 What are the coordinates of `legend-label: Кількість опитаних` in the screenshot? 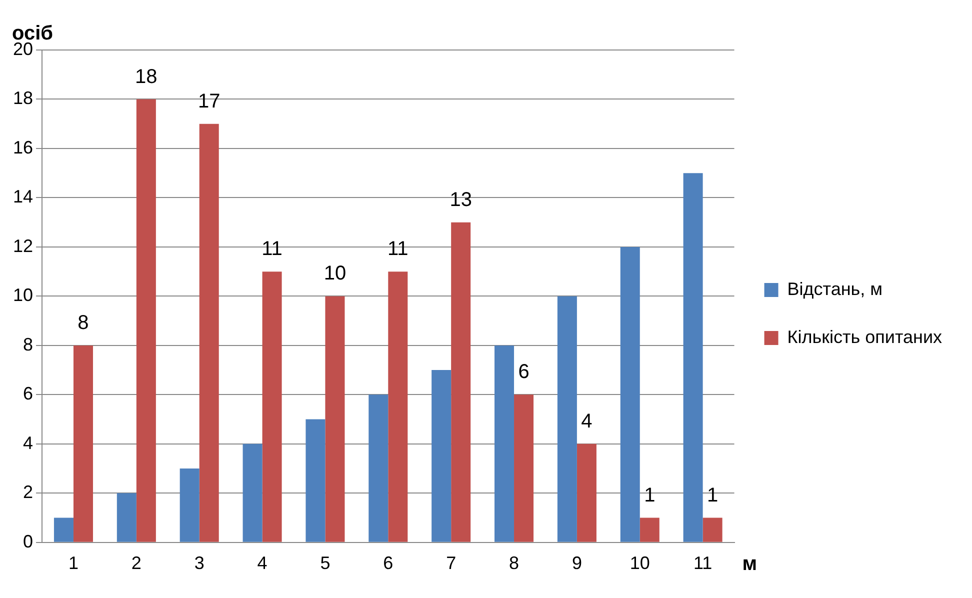 It's located at (864, 336).